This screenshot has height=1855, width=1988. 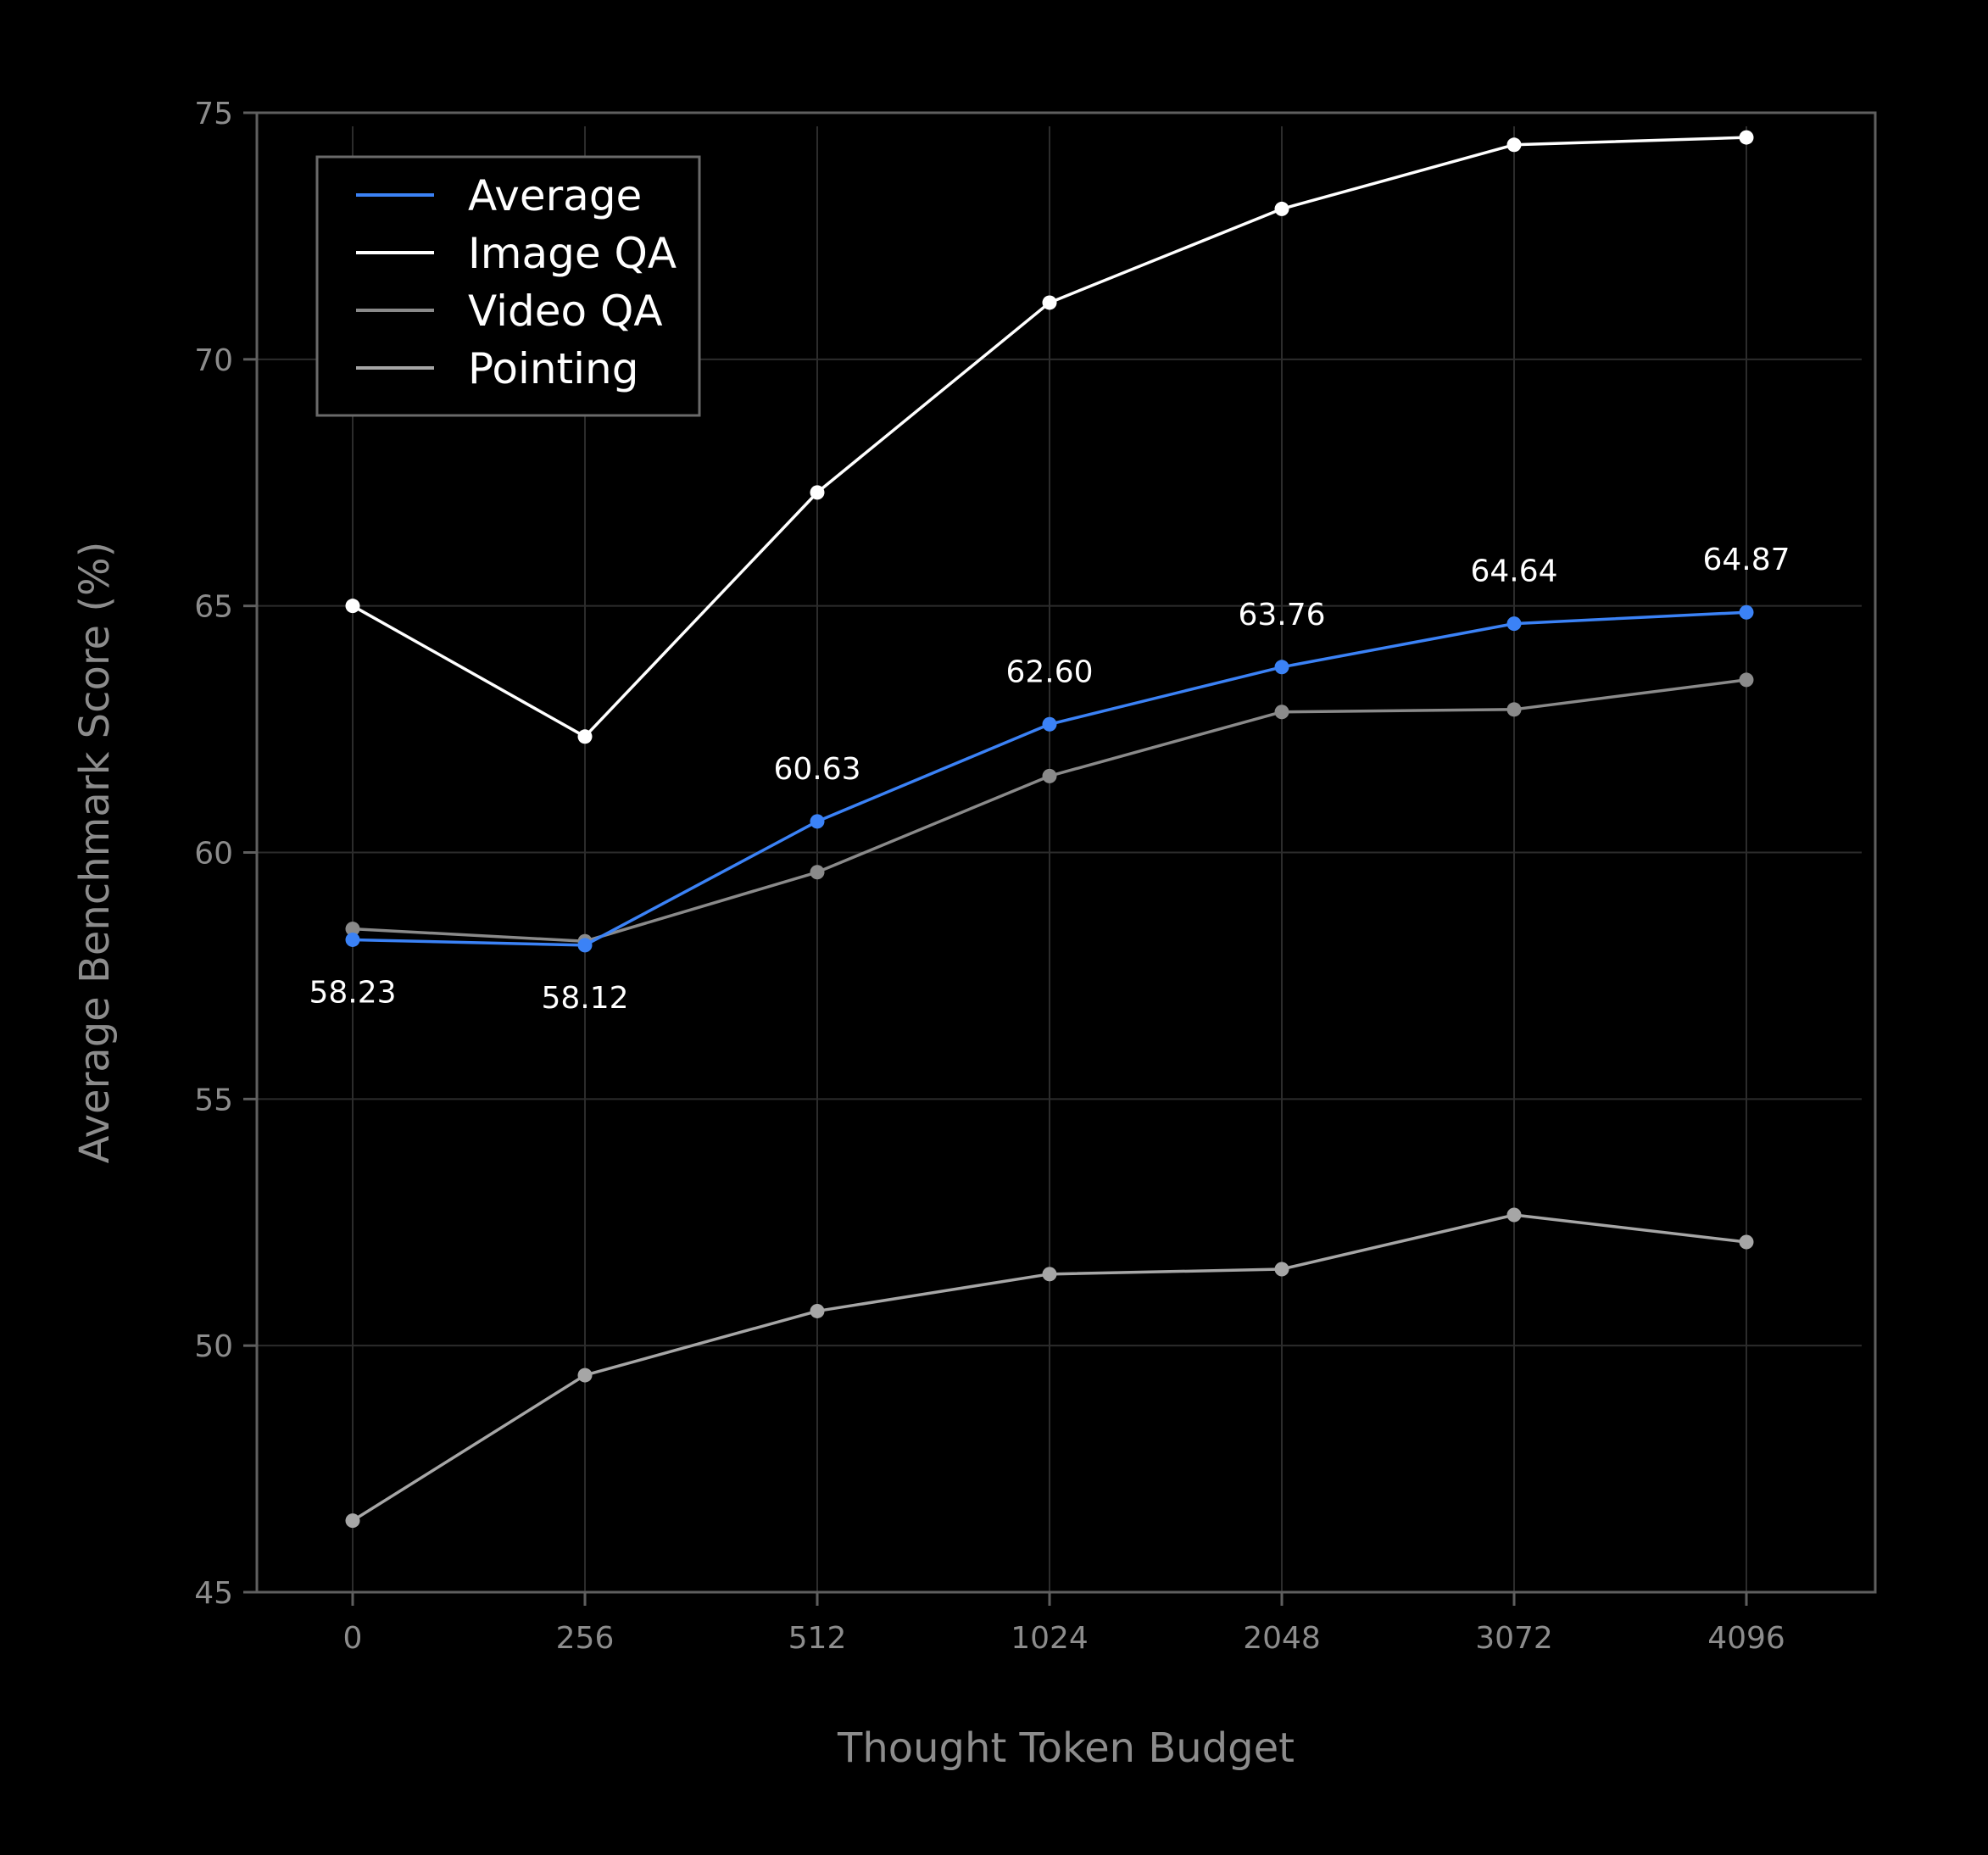 What do you see at coordinates (566, 312) in the screenshot?
I see `legend-label-video-qa: Video QA` at bounding box center [566, 312].